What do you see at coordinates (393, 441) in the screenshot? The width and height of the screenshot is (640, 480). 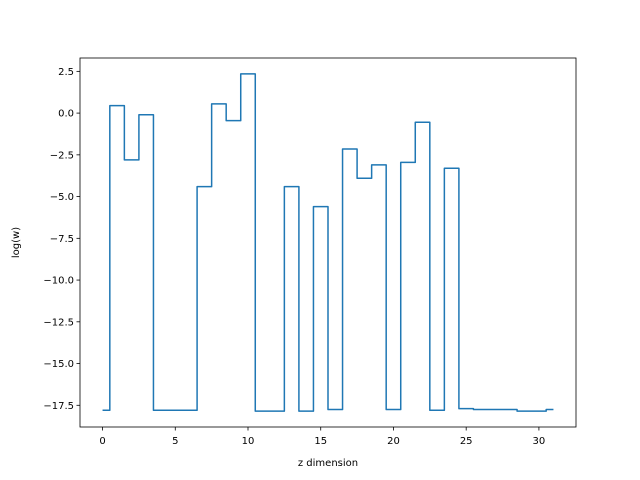 I see `x-tick-label: 20` at bounding box center [393, 441].